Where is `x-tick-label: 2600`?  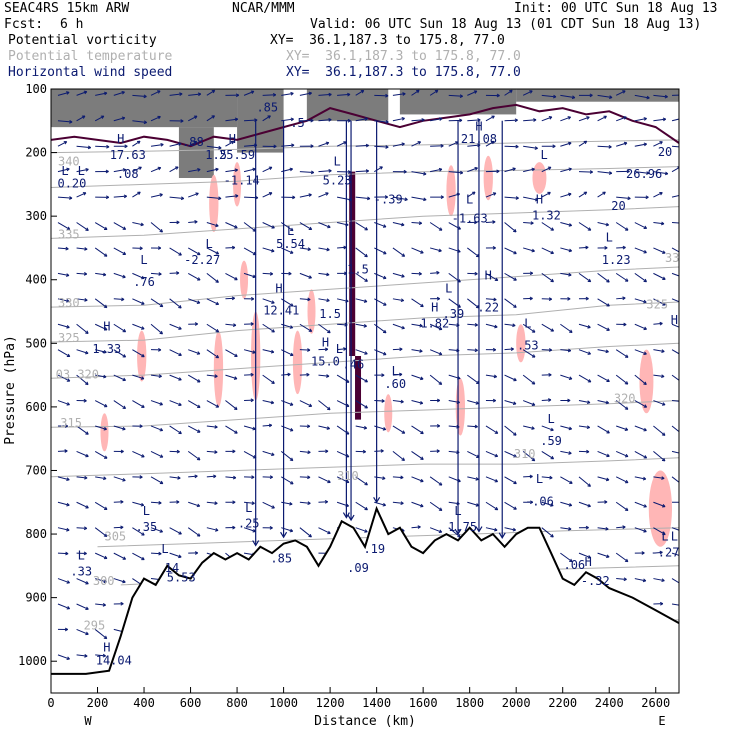 x-tick-label: 2600 is located at coordinates (655, 703).